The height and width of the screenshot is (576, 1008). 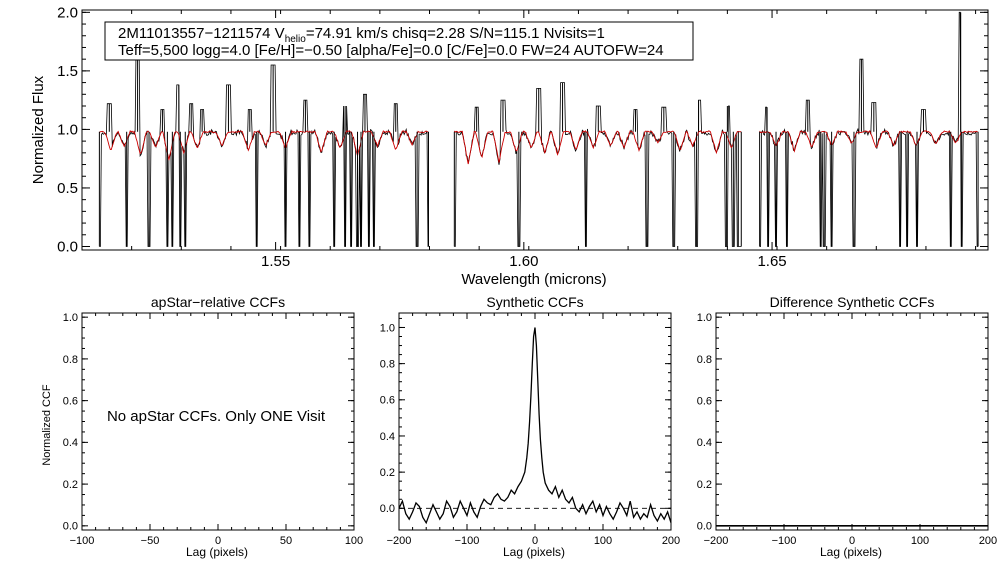 What do you see at coordinates (523, 261) in the screenshot?
I see `x-tick-label: 1.60` at bounding box center [523, 261].